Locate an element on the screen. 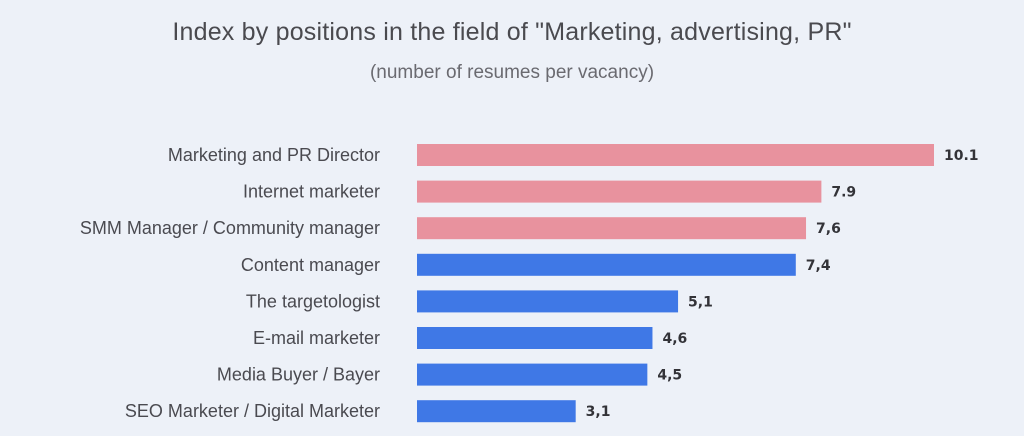 Image resolution: width=1024 pixels, height=436 pixels. category-label: SEO Marketer / Digital Marketer is located at coordinates (252, 411).